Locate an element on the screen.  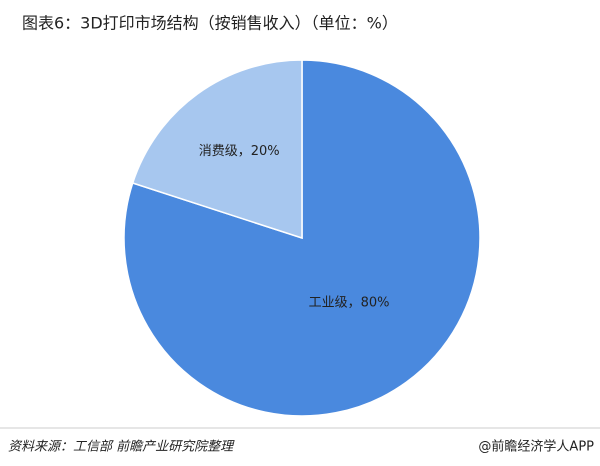
credit: @前瞻经济学人APP is located at coordinates (536, 447).